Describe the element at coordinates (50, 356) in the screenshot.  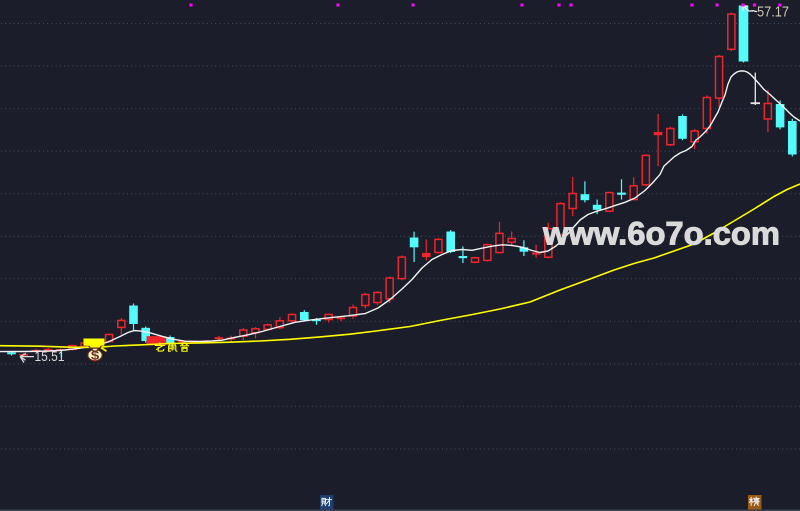
I see `svg-text: 15.51` at that location.